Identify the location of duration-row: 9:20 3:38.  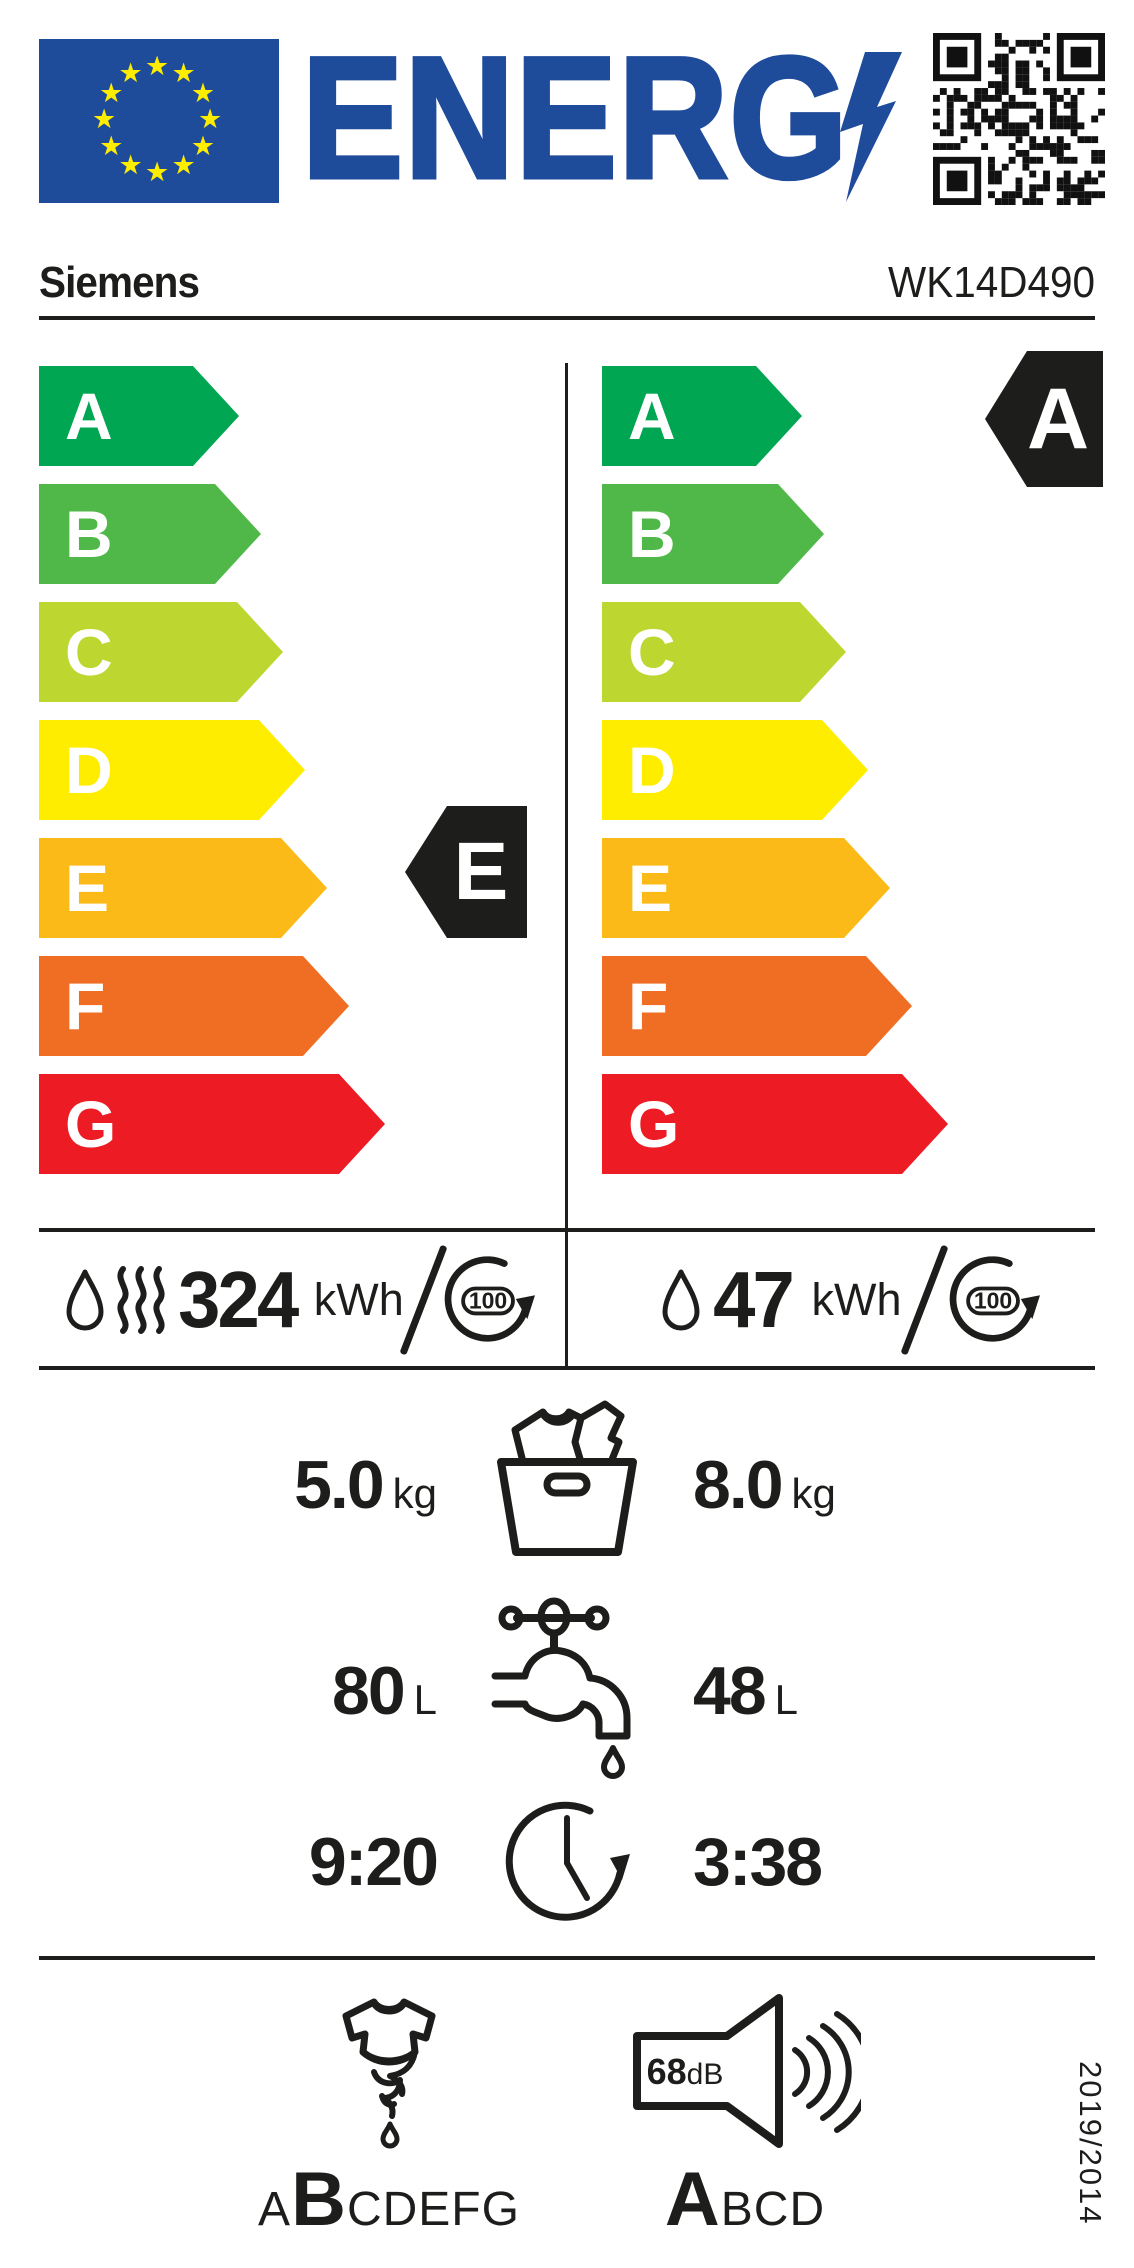
(567, 1863).